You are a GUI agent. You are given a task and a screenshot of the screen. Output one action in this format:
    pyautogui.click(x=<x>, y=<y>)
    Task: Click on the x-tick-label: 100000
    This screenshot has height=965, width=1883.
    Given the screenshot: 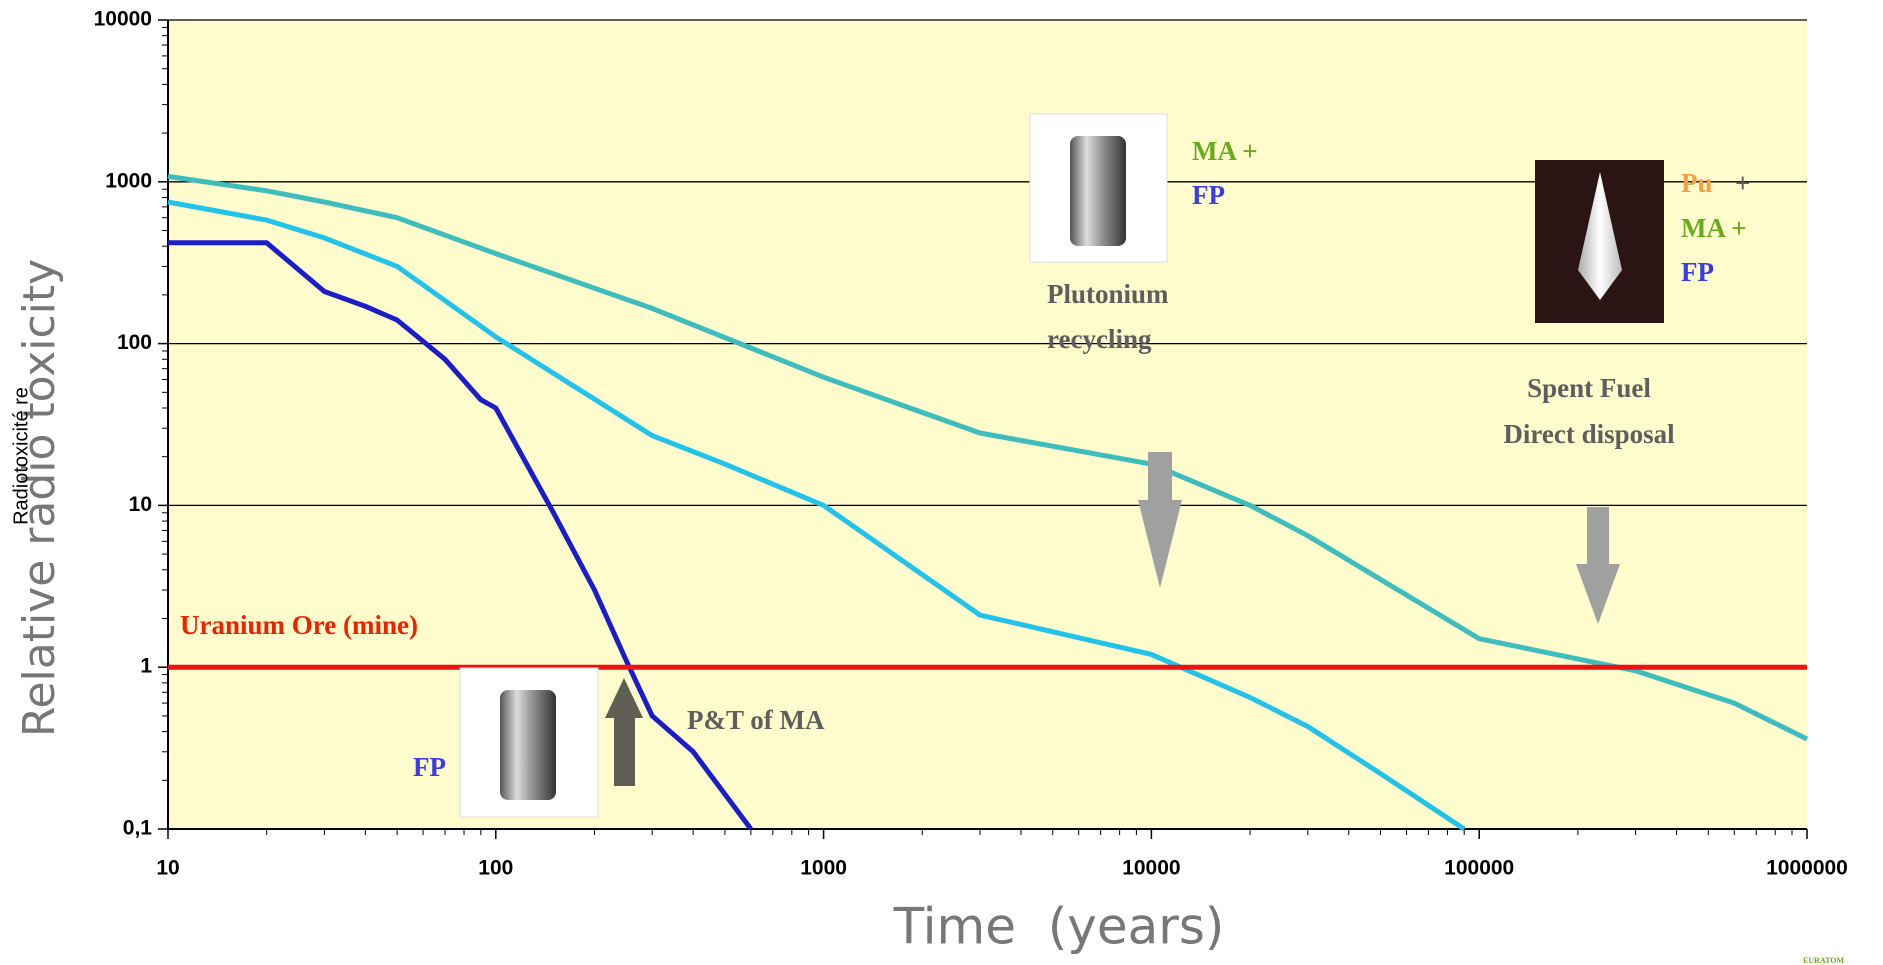 What is the action you would take?
    pyautogui.click(x=1479, y=868)
    